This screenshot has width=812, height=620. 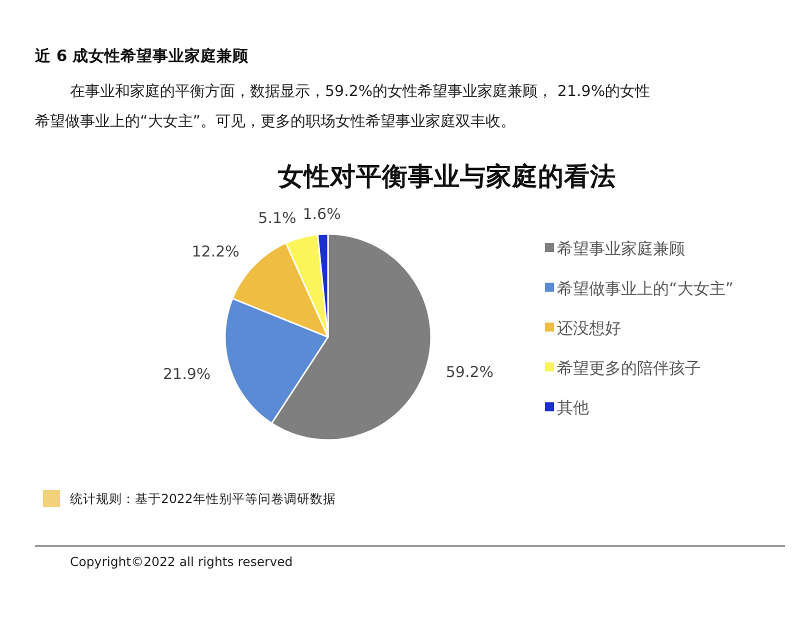 What do you see at coordinates (343, 106) in the screenshot?
I see `intro-text: 在事业和家庭的平衡方面，数据显示，59.2%的女性希望事业家庭兼顾， 21.9%的女性希望做事业上的“大女主”。可见，更多的职场女性希望事业家庭双丰收。` at bounding box center [343, 106].